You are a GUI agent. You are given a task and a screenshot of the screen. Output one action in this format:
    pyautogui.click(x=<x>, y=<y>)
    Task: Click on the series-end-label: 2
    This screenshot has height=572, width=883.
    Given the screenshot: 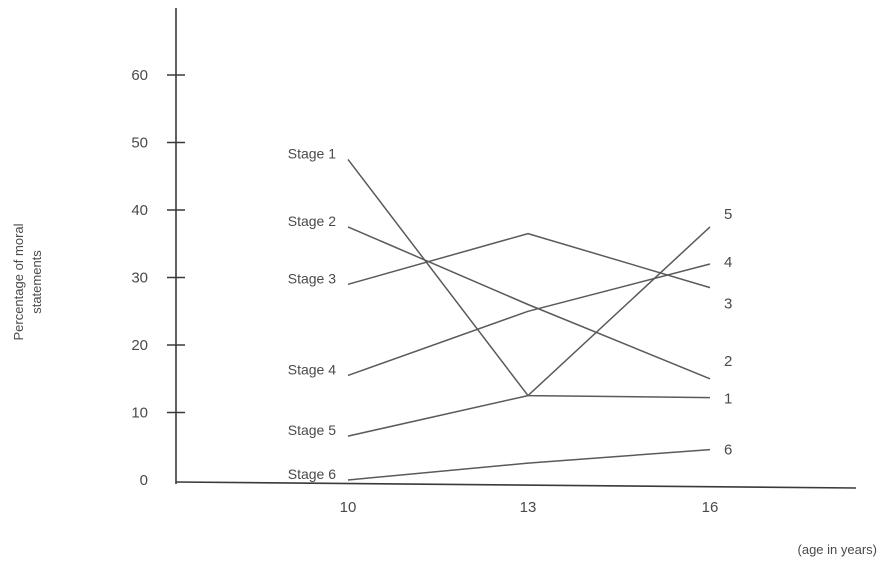 What is the action you would take?
    pyautogui.click(x=728, y=361)
    